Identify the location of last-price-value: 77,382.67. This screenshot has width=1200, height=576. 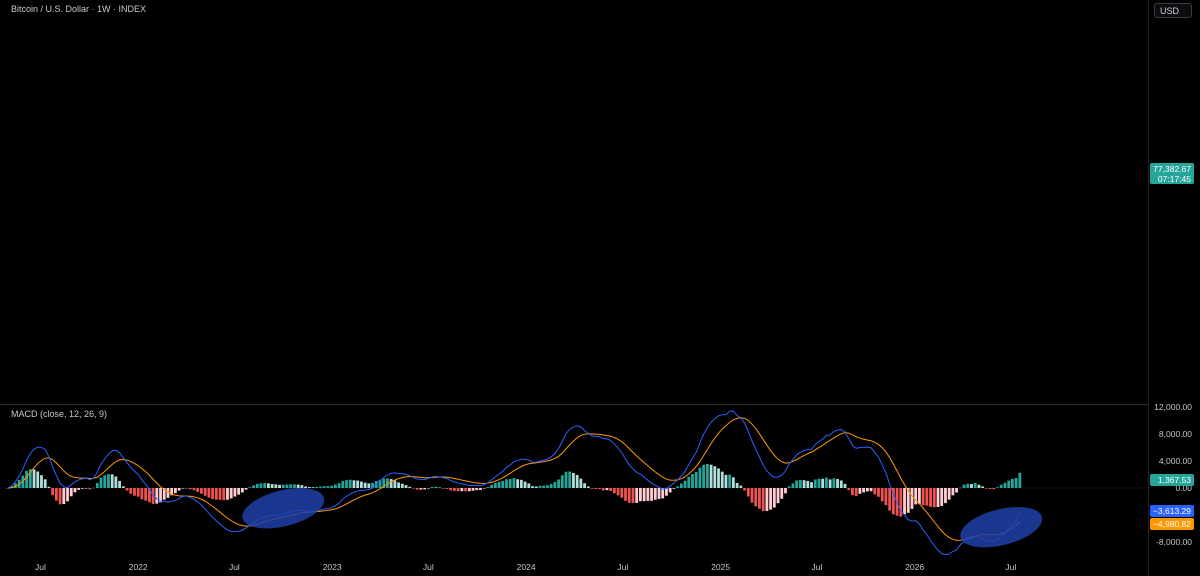
(1172, 169).